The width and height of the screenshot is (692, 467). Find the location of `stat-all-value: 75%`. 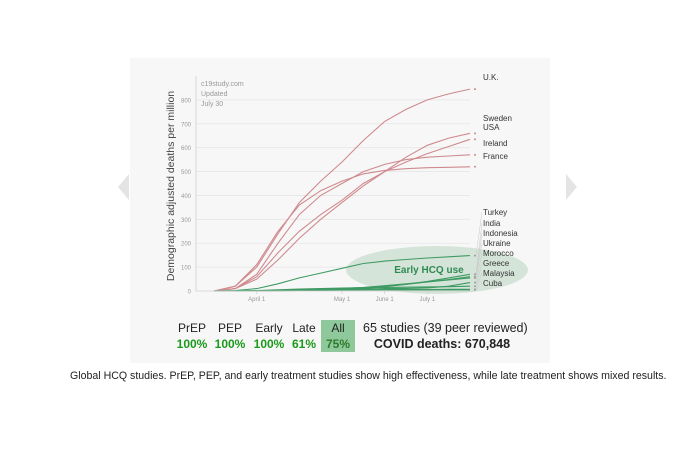

stat-all-value: 75% is located at coordinates (338, 344).